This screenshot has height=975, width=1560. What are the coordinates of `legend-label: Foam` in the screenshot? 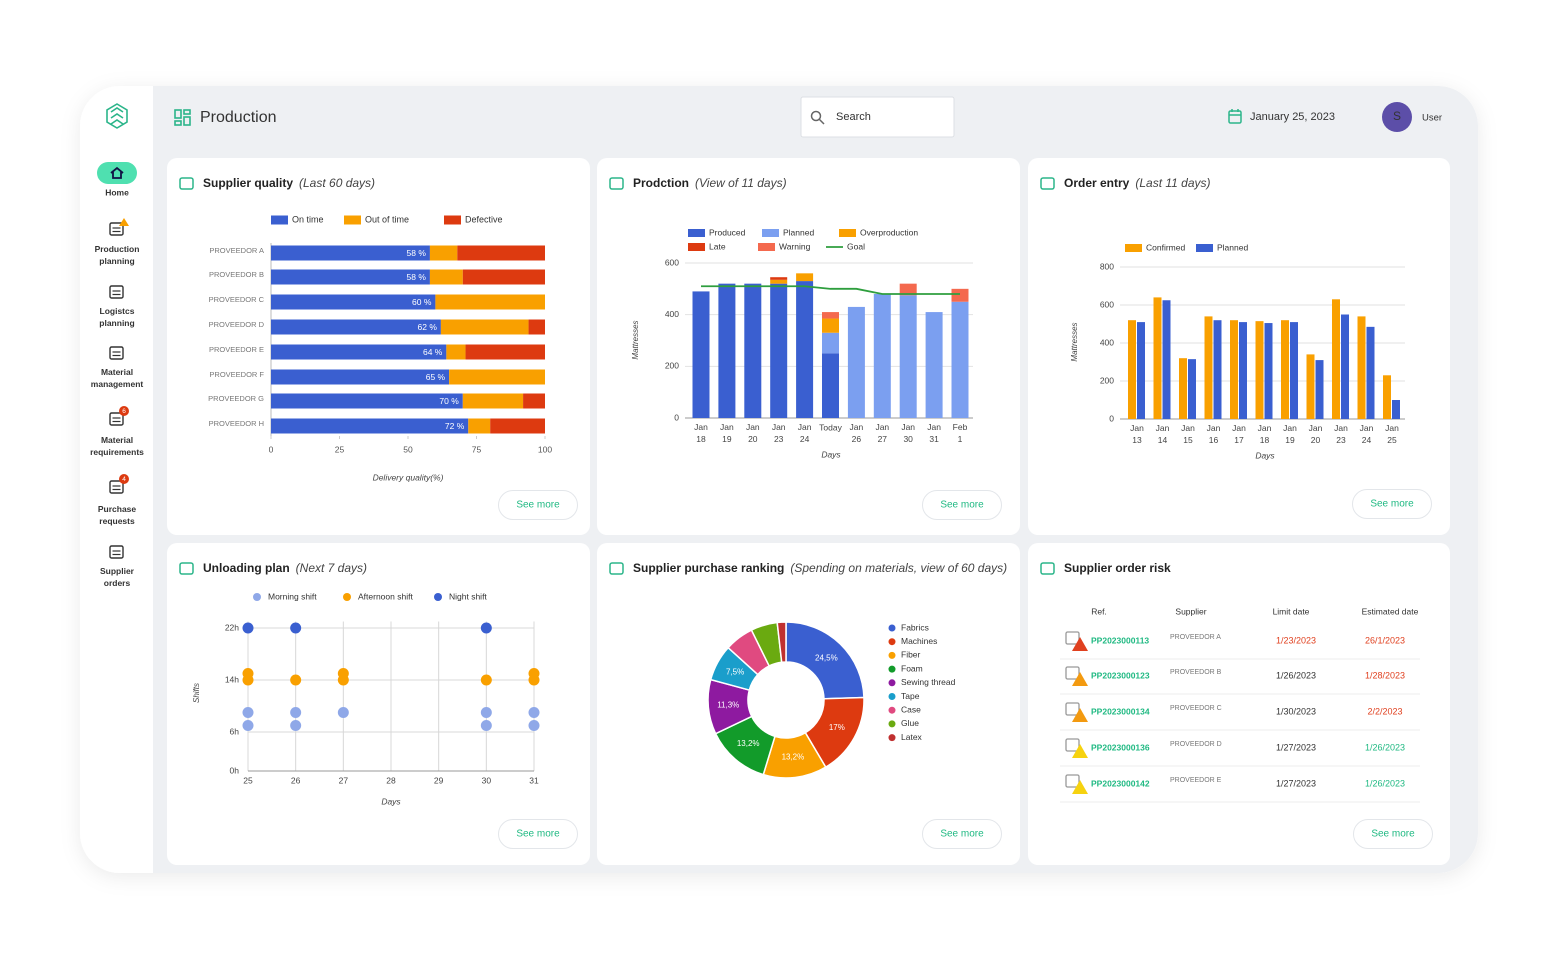 It's located at (912, 668).